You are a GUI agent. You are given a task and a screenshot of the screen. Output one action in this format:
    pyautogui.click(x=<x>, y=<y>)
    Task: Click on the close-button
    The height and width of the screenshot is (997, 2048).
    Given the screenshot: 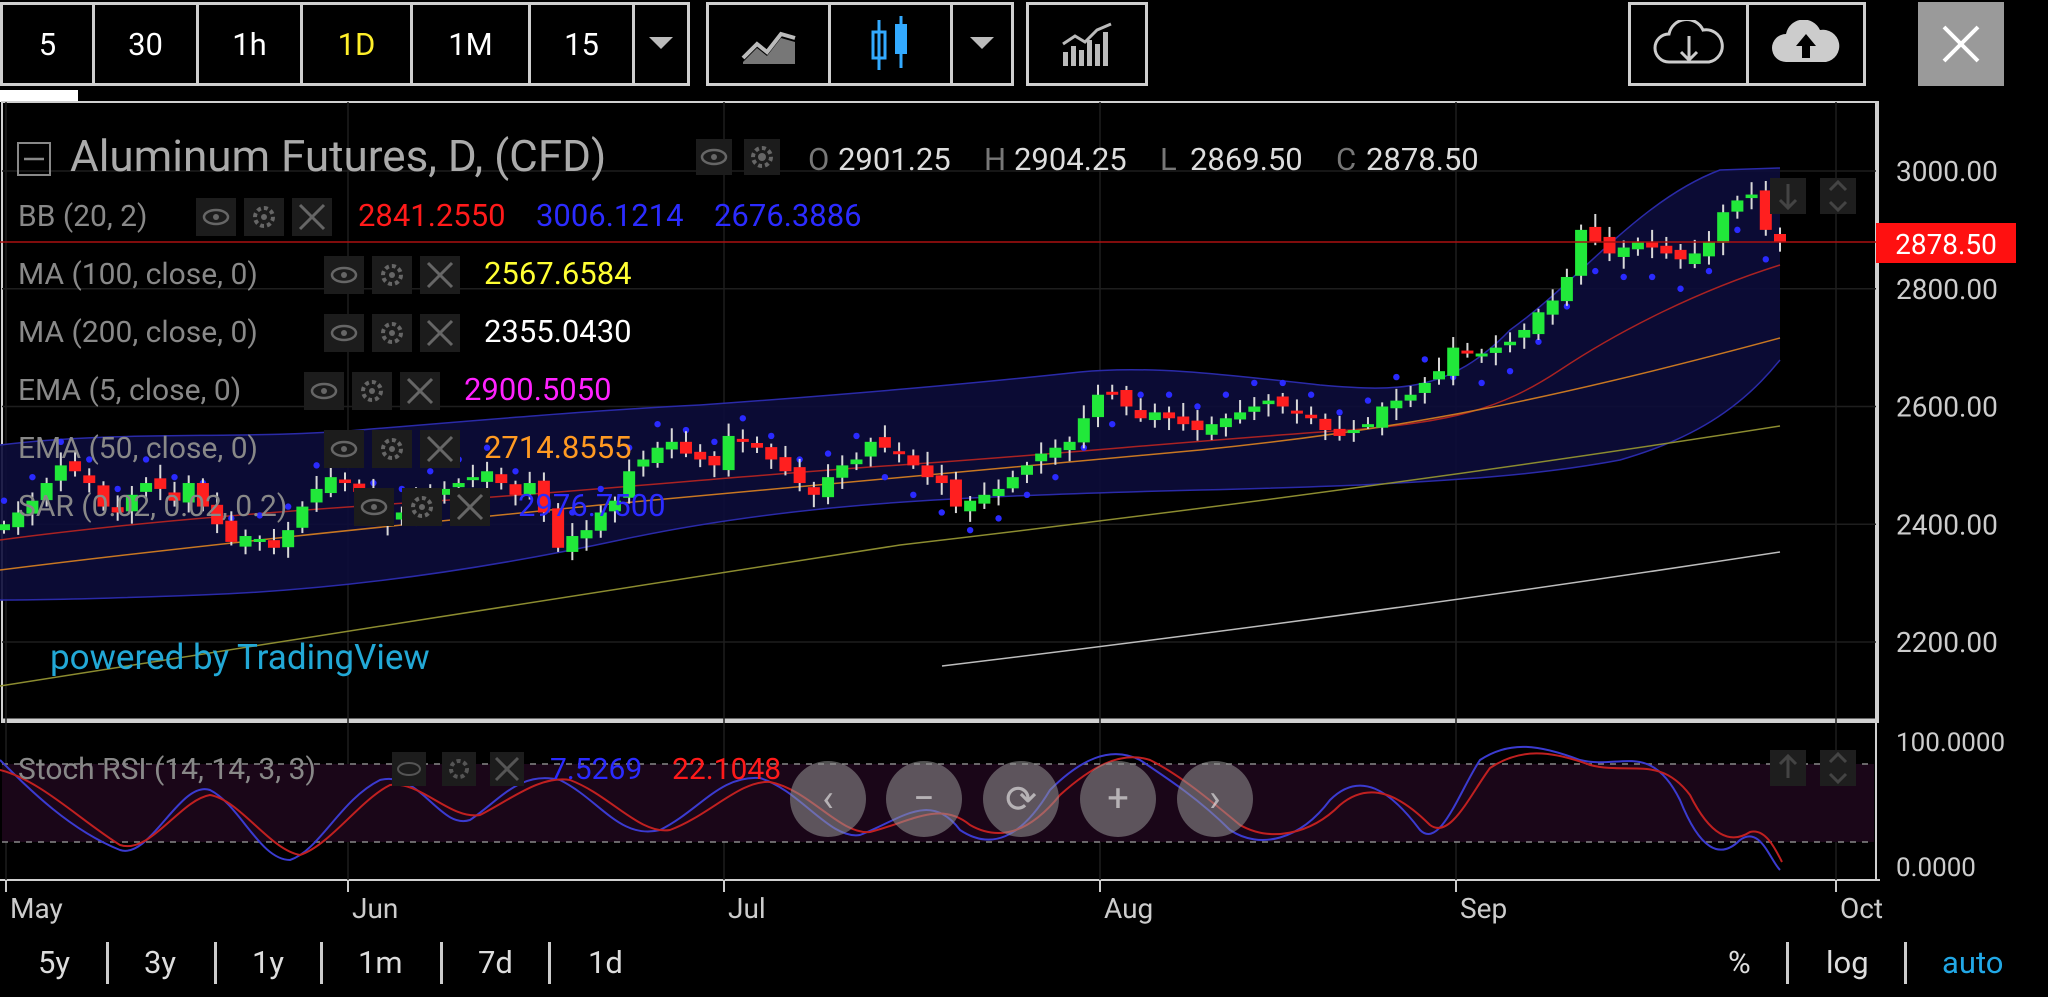 What is the action you would take?
    pyautogui.click(x=1961, y=44)
    